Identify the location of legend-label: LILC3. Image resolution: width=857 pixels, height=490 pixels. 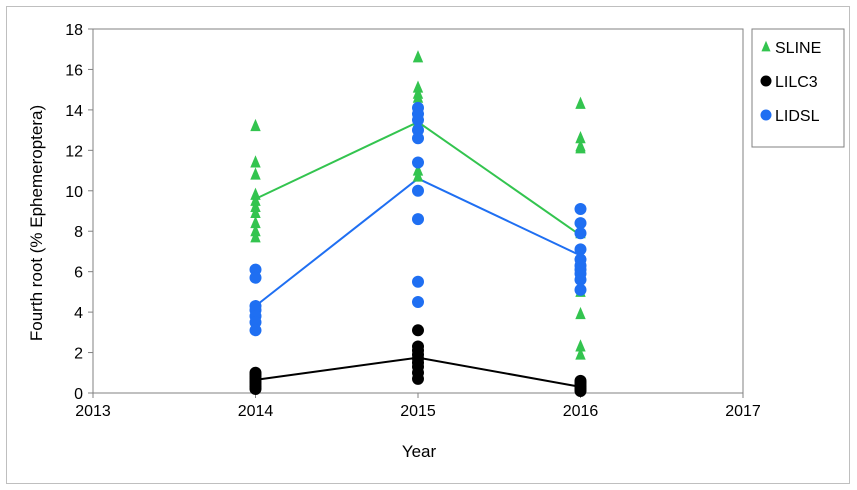
(796, 82).